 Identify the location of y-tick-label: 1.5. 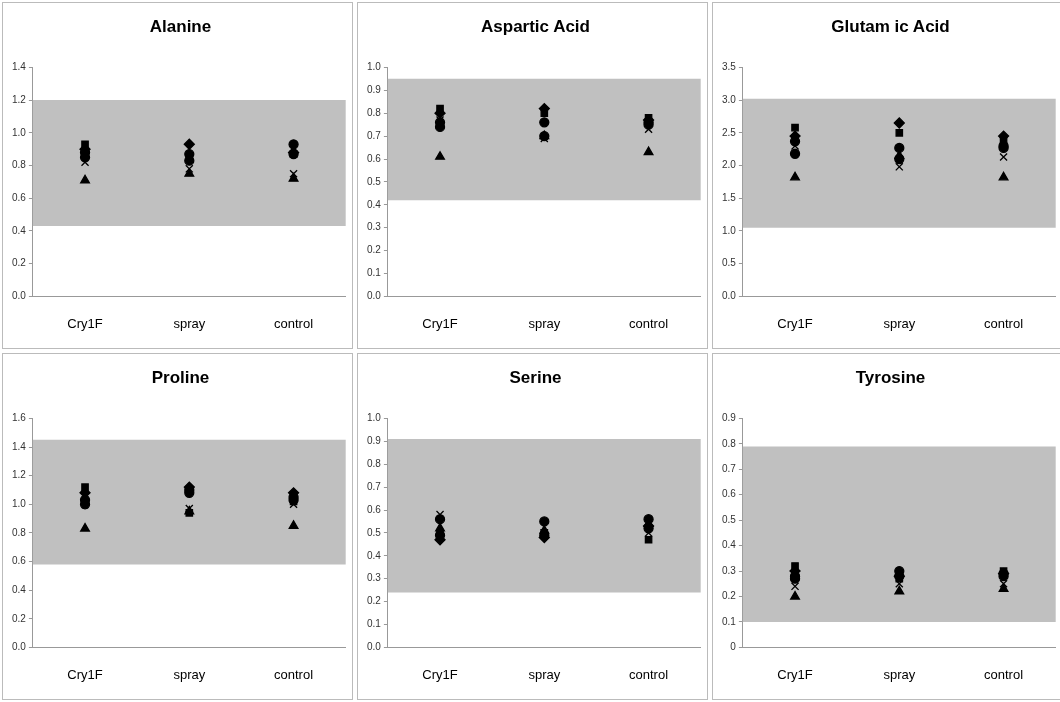
(729, 198).